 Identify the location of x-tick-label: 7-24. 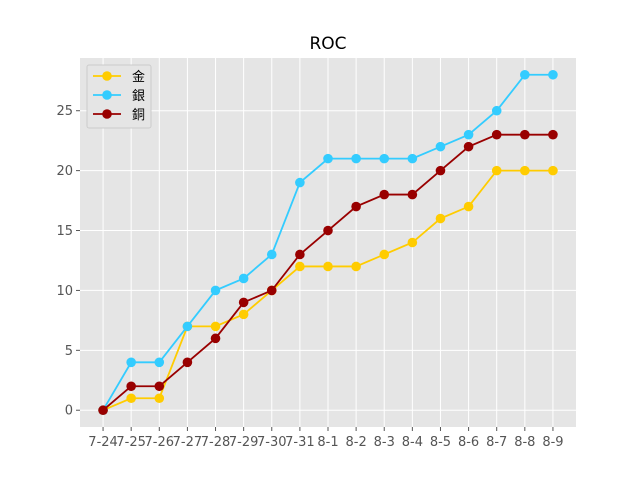
(103, 442).